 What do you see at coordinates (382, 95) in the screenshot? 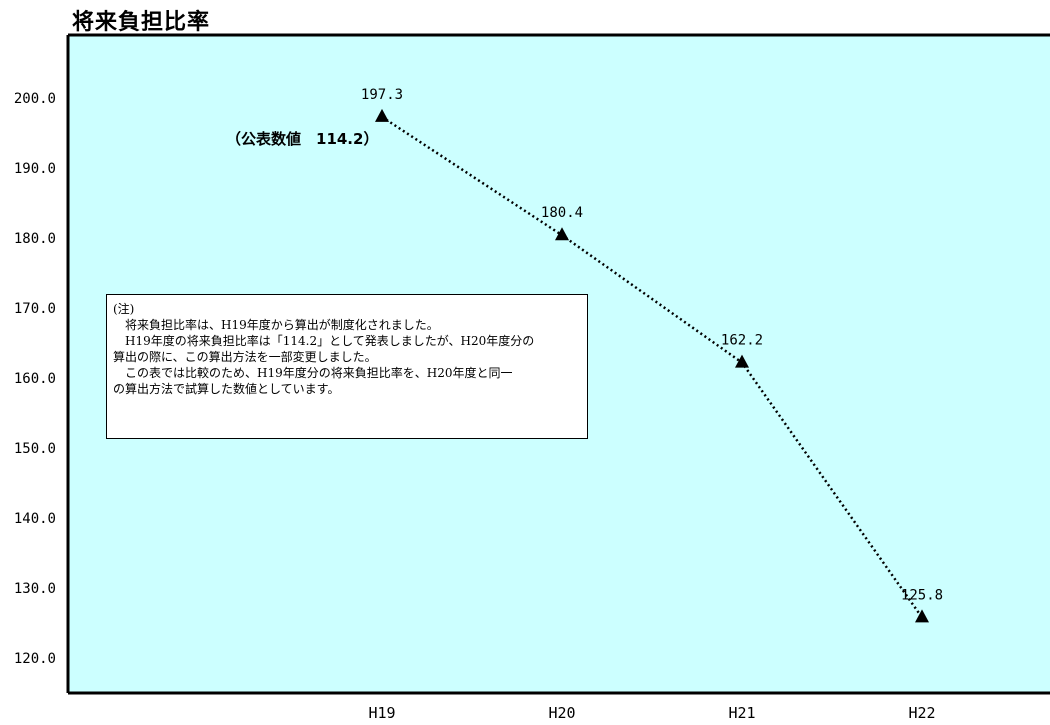
I see `data-label: 197.3` at bounding box center [382, 95].